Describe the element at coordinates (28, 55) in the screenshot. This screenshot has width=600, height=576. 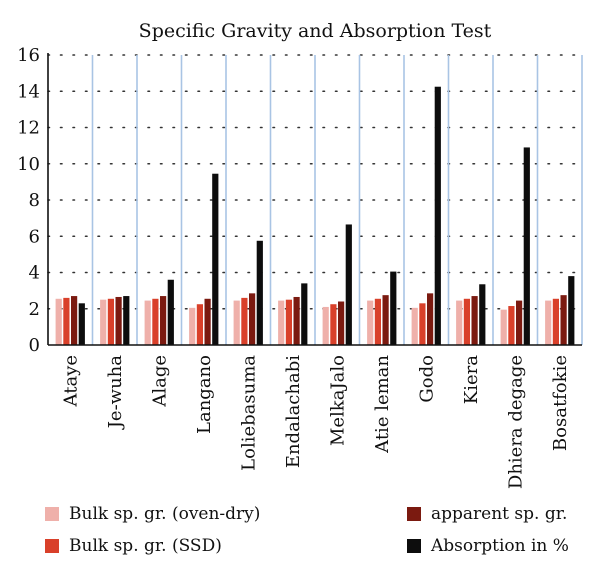
I see `y-tick-label: 16` at that location.